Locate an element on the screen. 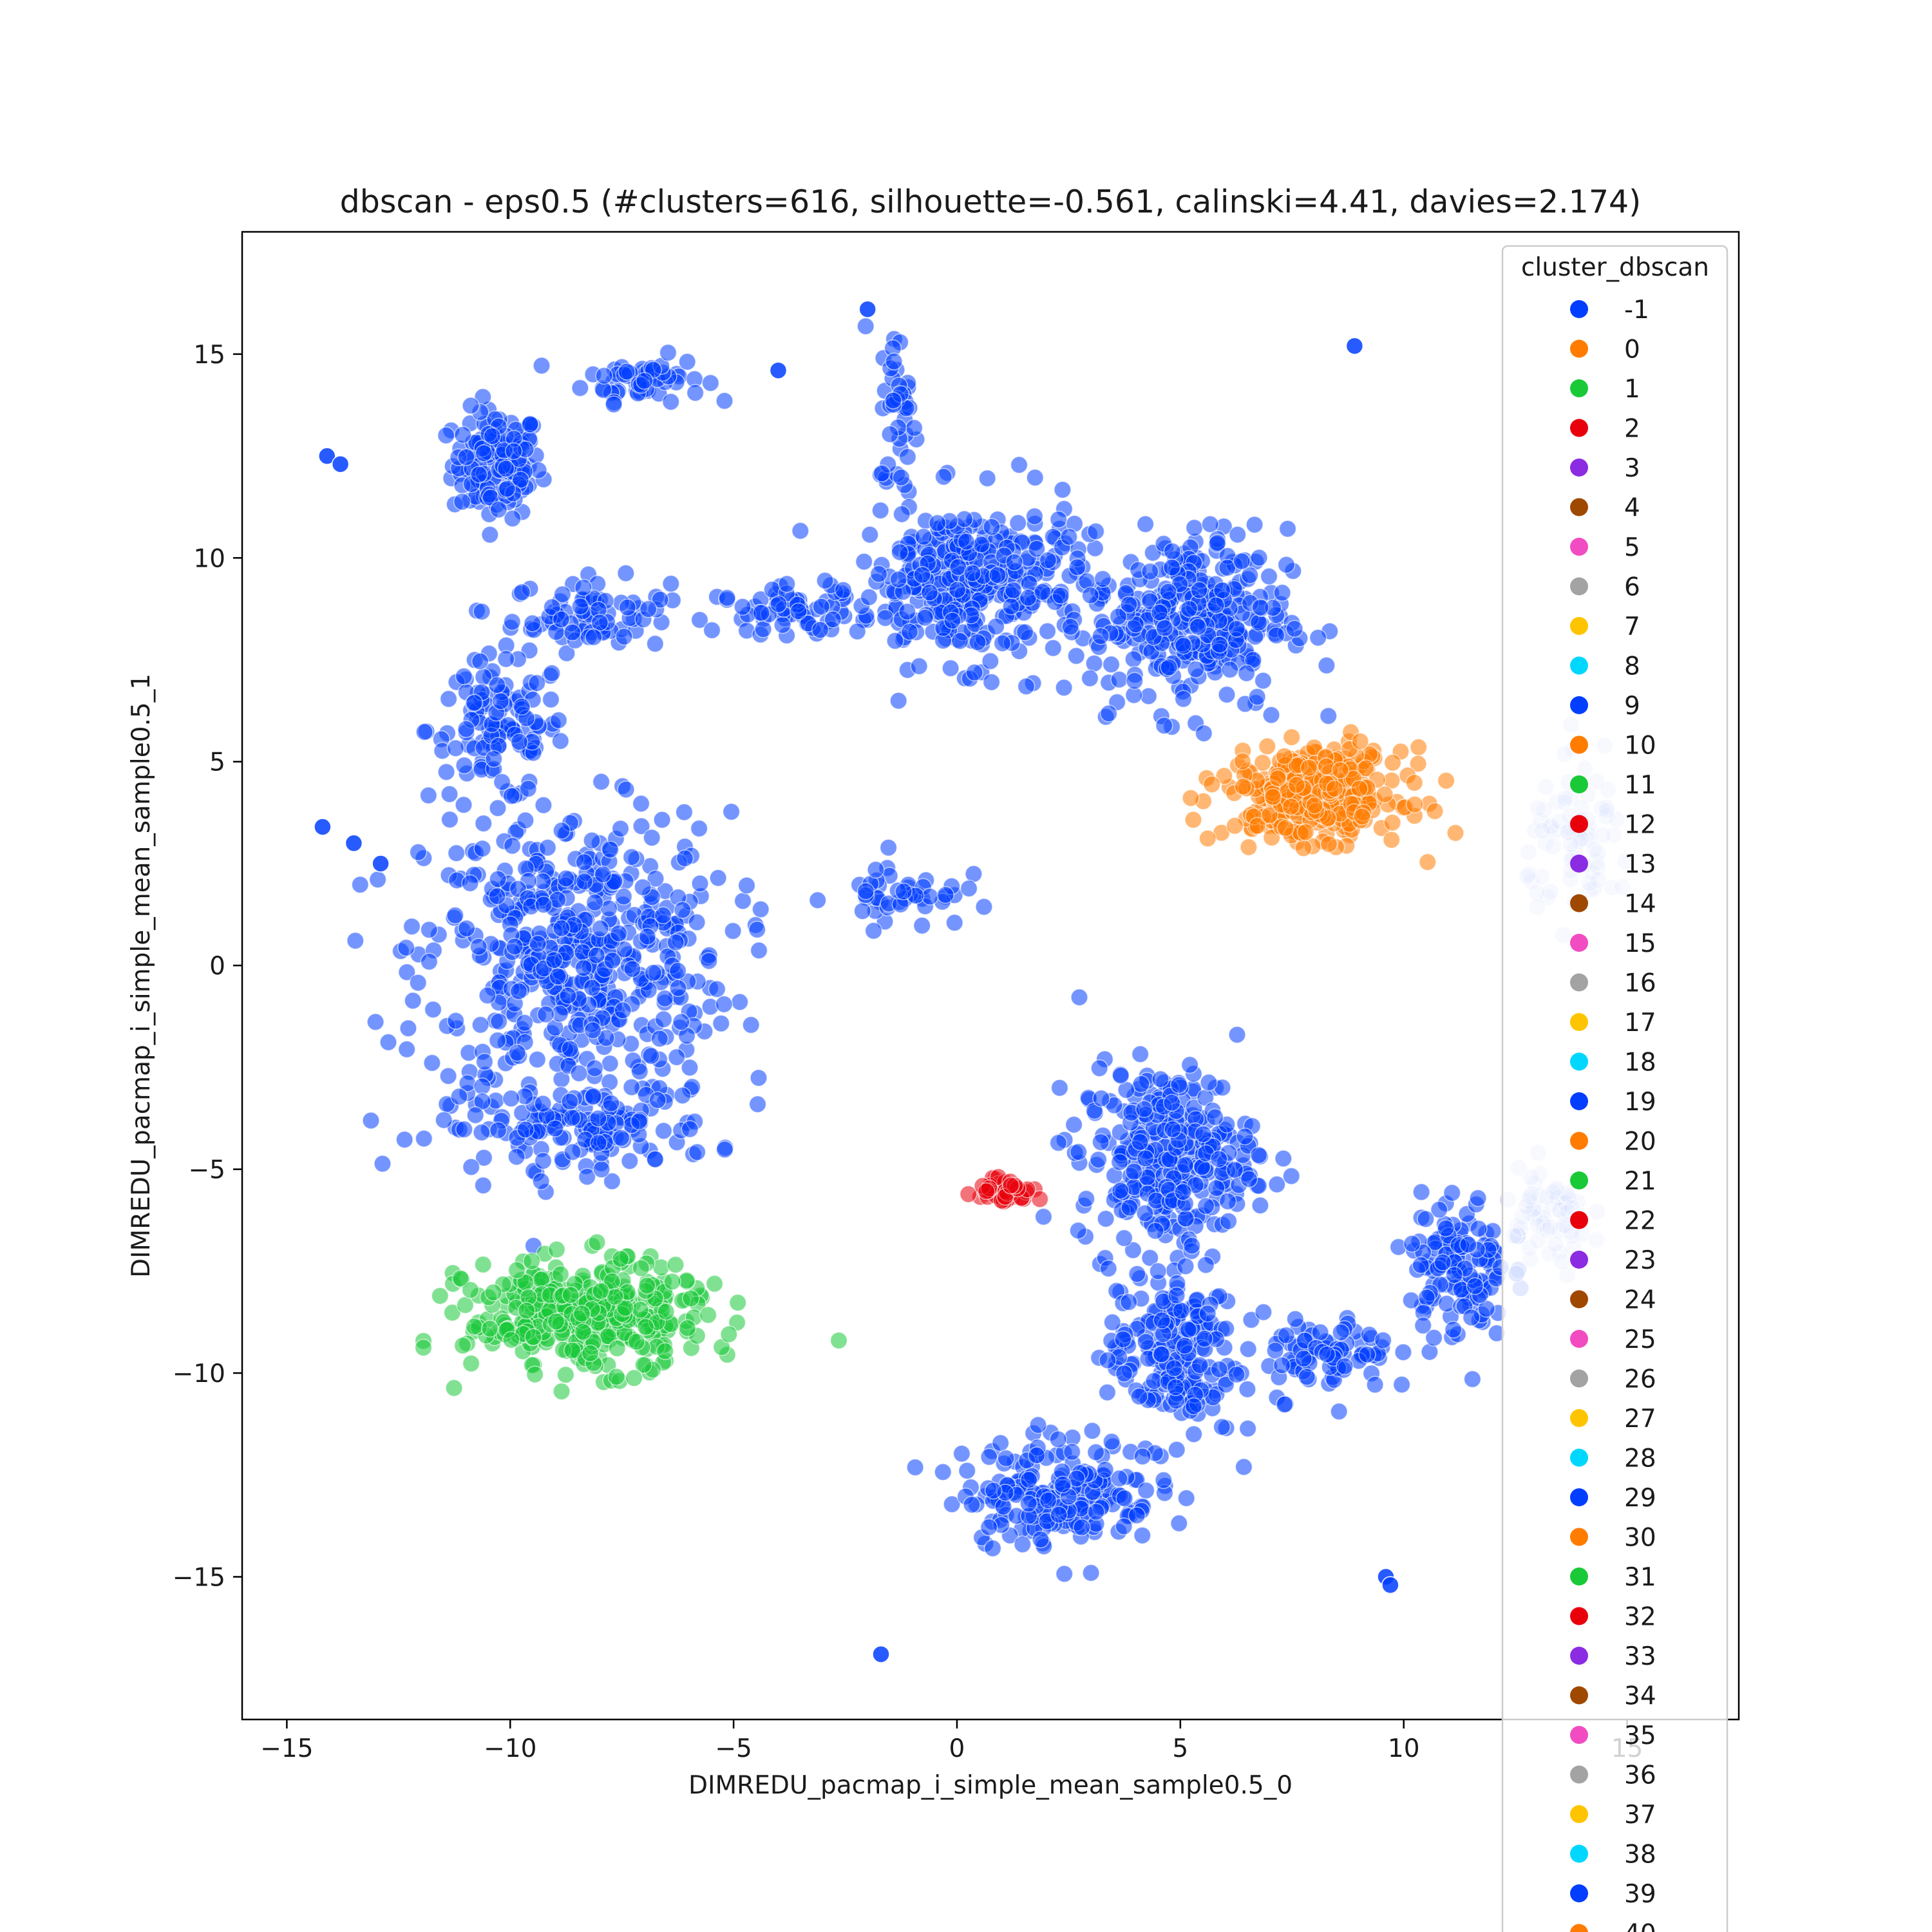  cluster-0-points is located at coordinates (1323, 797).